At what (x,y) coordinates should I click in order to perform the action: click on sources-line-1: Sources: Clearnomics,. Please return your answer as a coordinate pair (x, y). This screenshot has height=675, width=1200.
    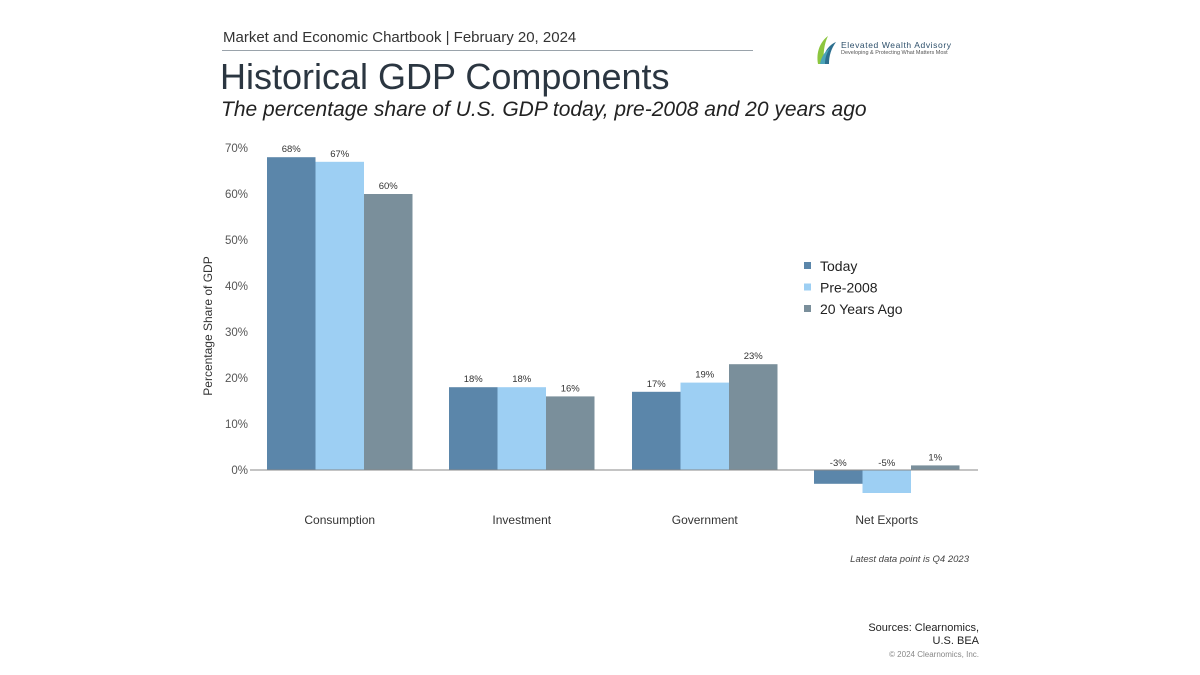
    Looking at the image, I should click on (923, 628).